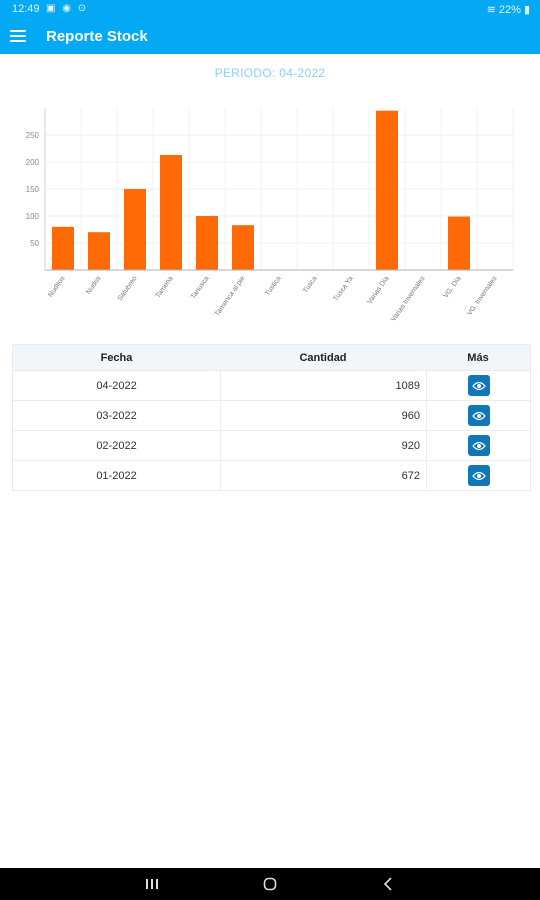 This screenshot has width=540, height=900. What do you see at coordinates (18, 36) in the screenshot?
I see `hamburger-menu-icon` at bounding box center [18, 36].